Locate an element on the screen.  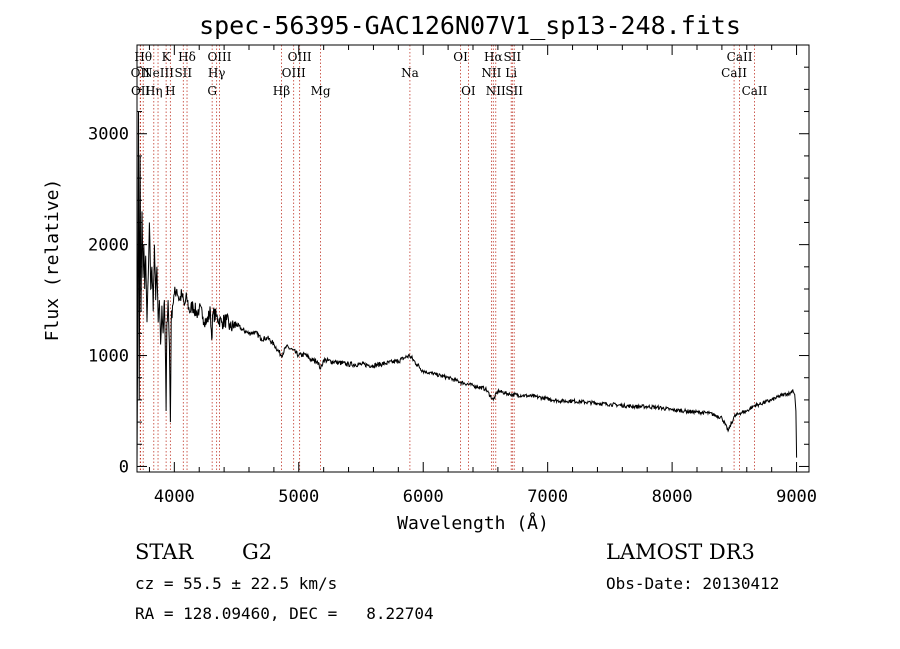
redshift-cz: cz = 55.5 ± 22.5 km/s is located at coordinates (236, 583).